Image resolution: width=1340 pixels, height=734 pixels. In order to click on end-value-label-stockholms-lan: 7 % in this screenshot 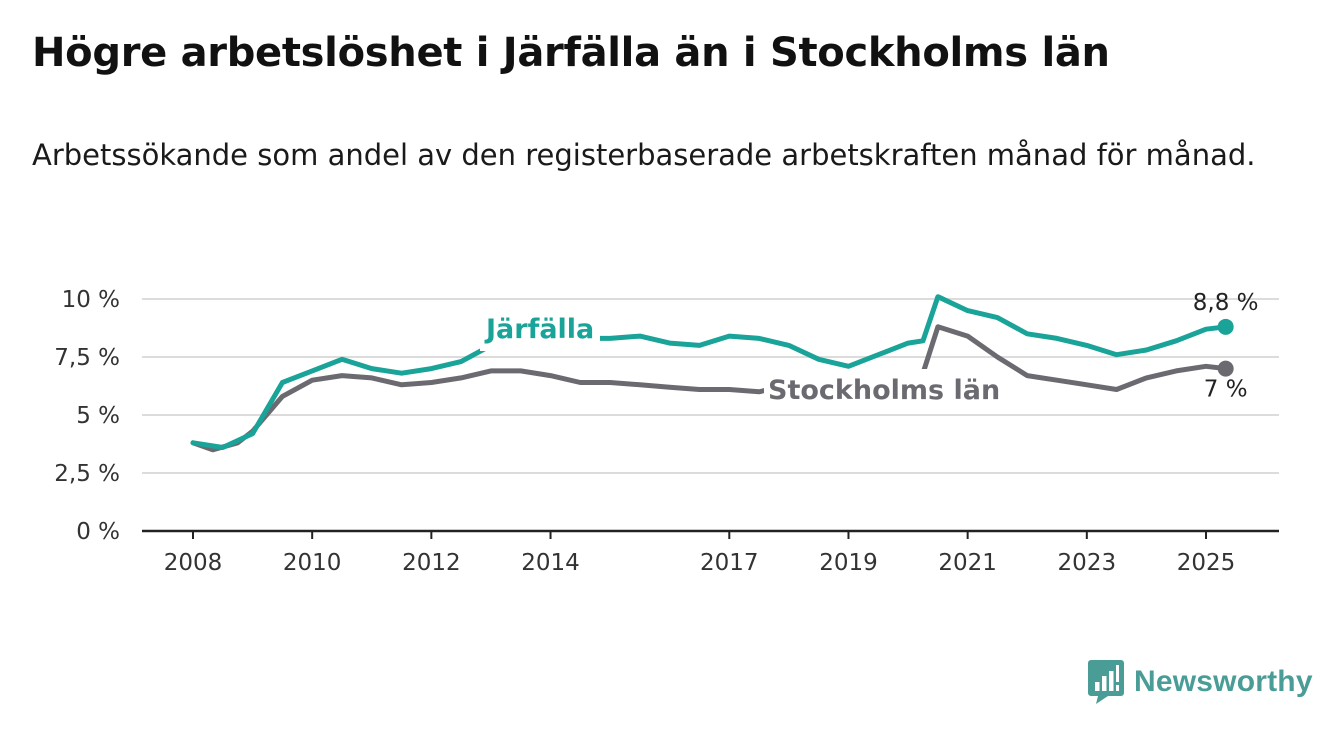, I will do `click(1226, 390)`.